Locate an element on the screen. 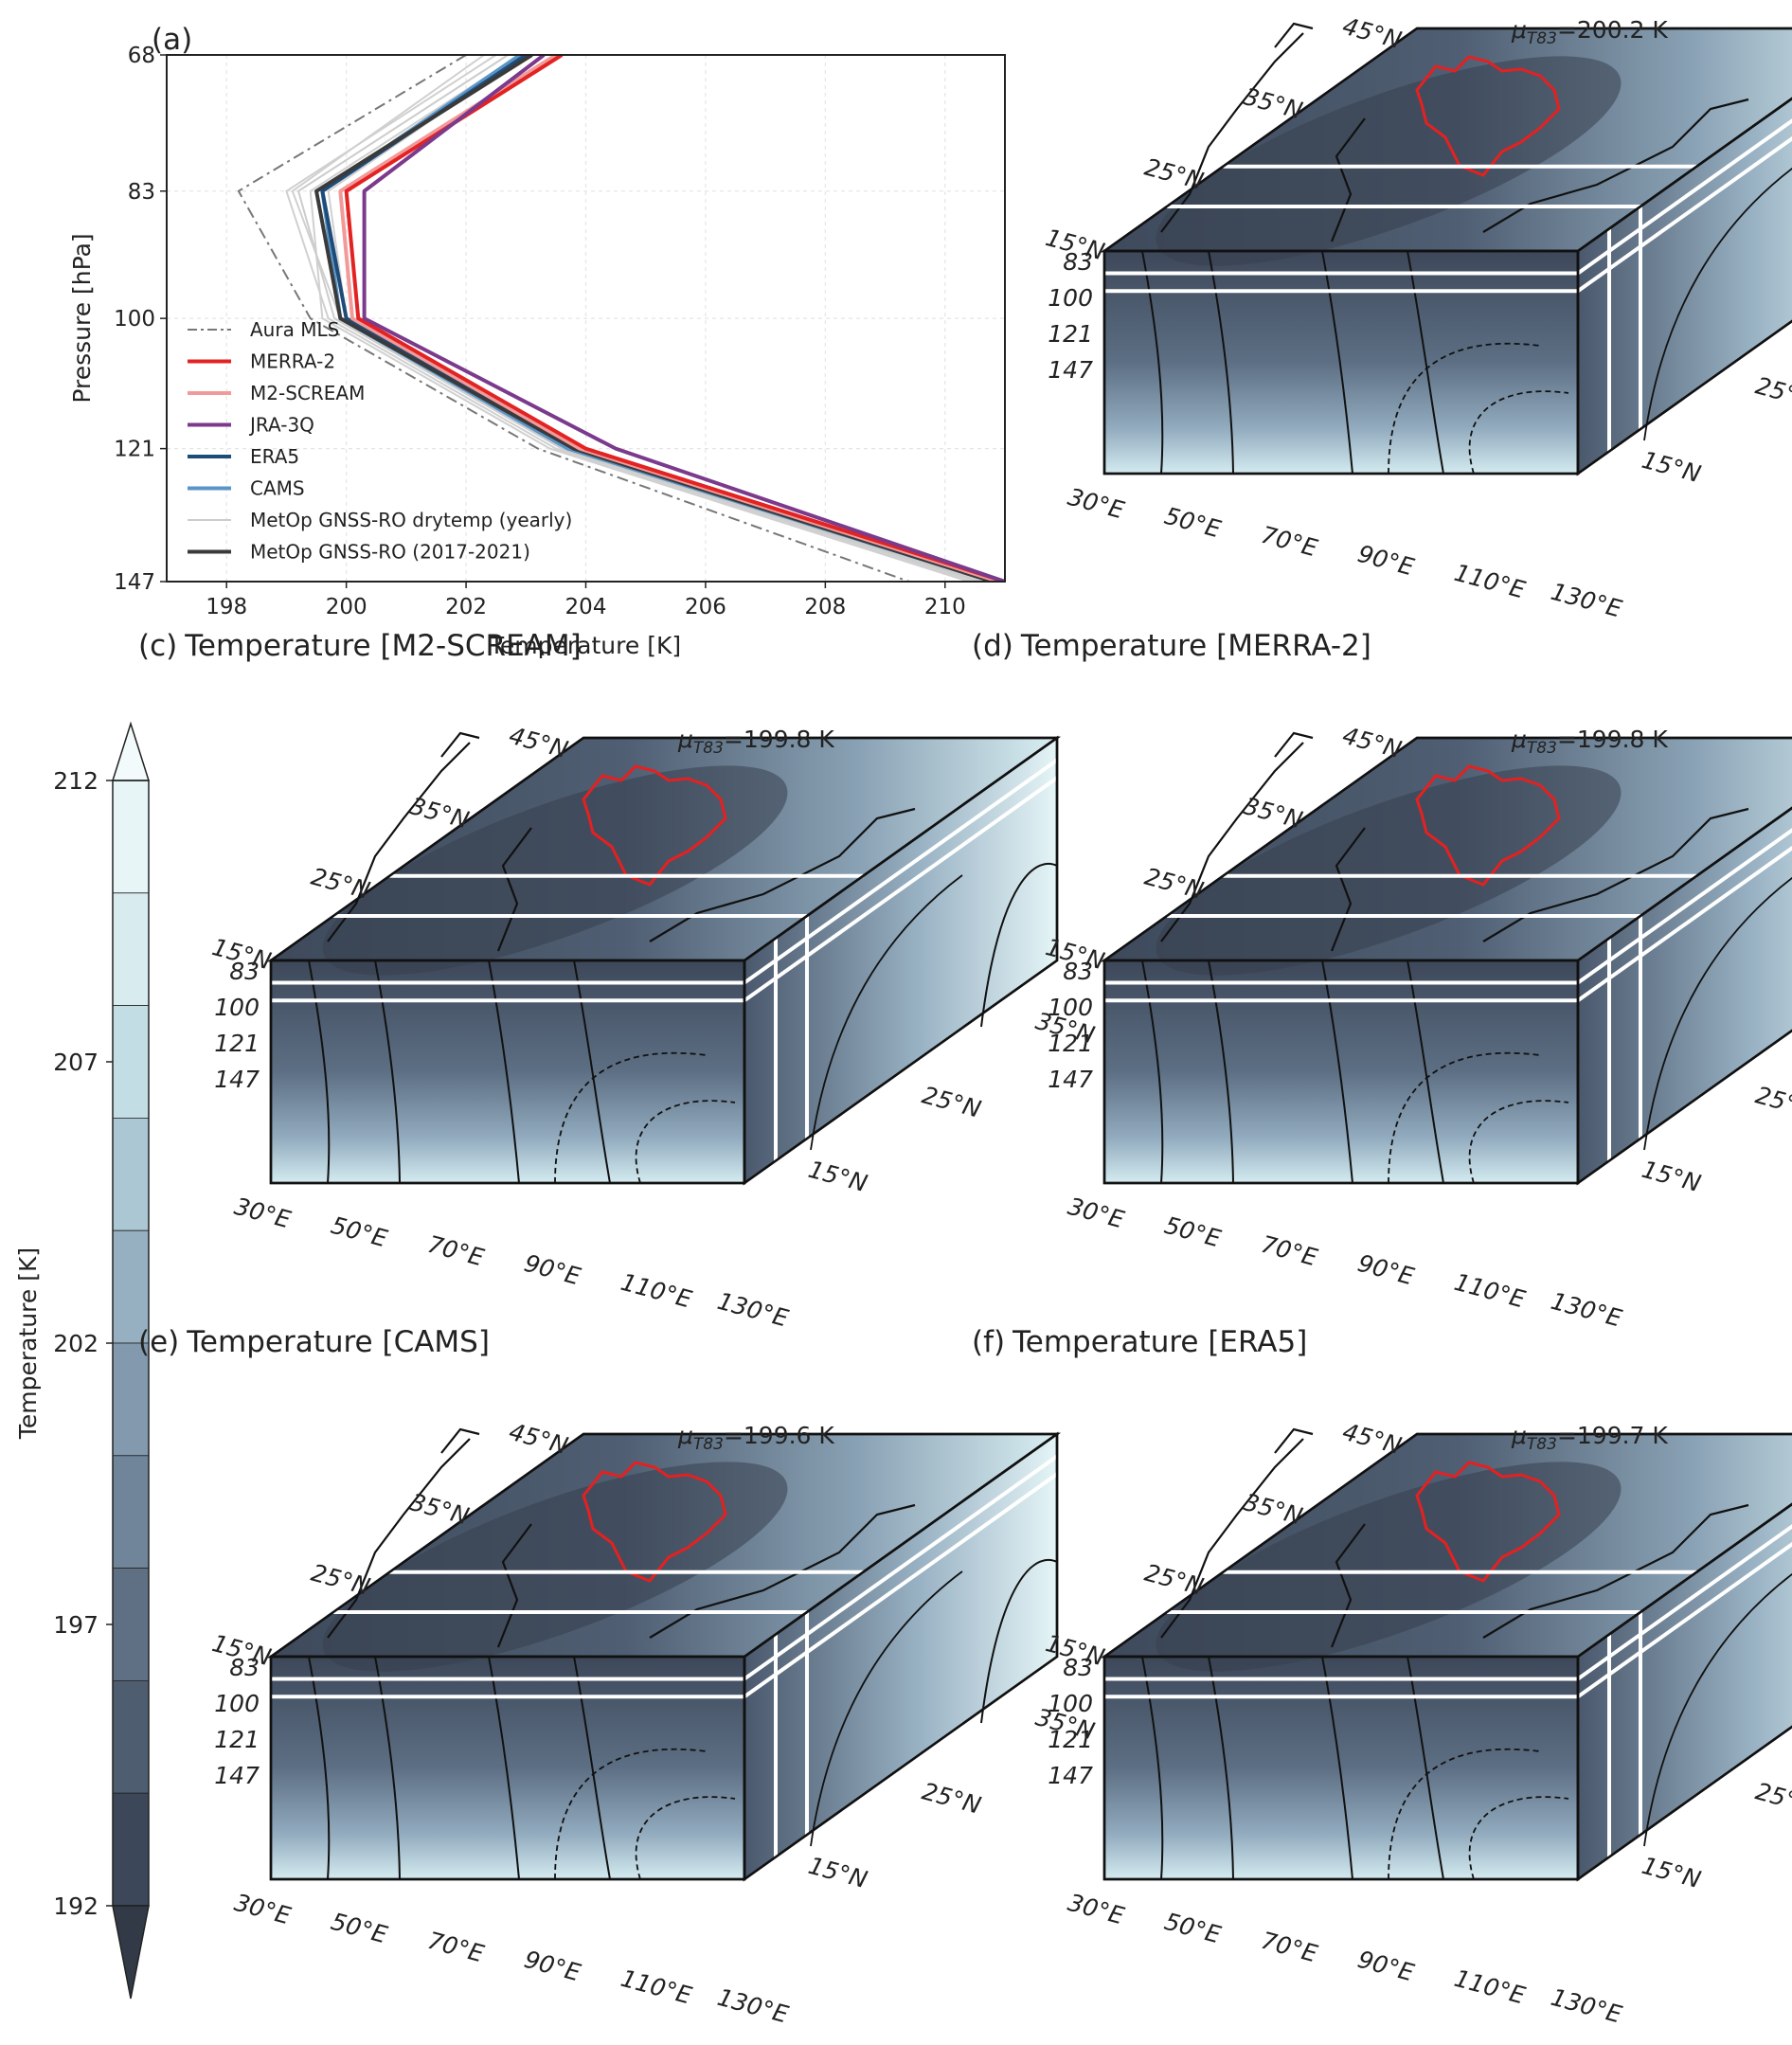 This screenshot has height=2045, width=1792. legend-entry: ERA5 is located at coordinates (274, 456).